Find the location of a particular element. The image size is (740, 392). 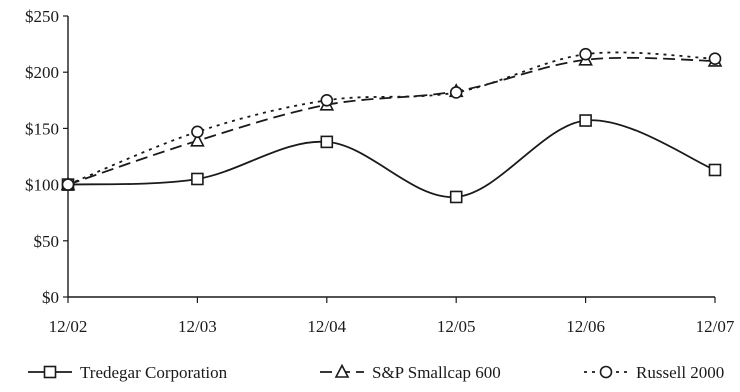

x-tick-label: 12/07 is located at coordinates (715, 326).